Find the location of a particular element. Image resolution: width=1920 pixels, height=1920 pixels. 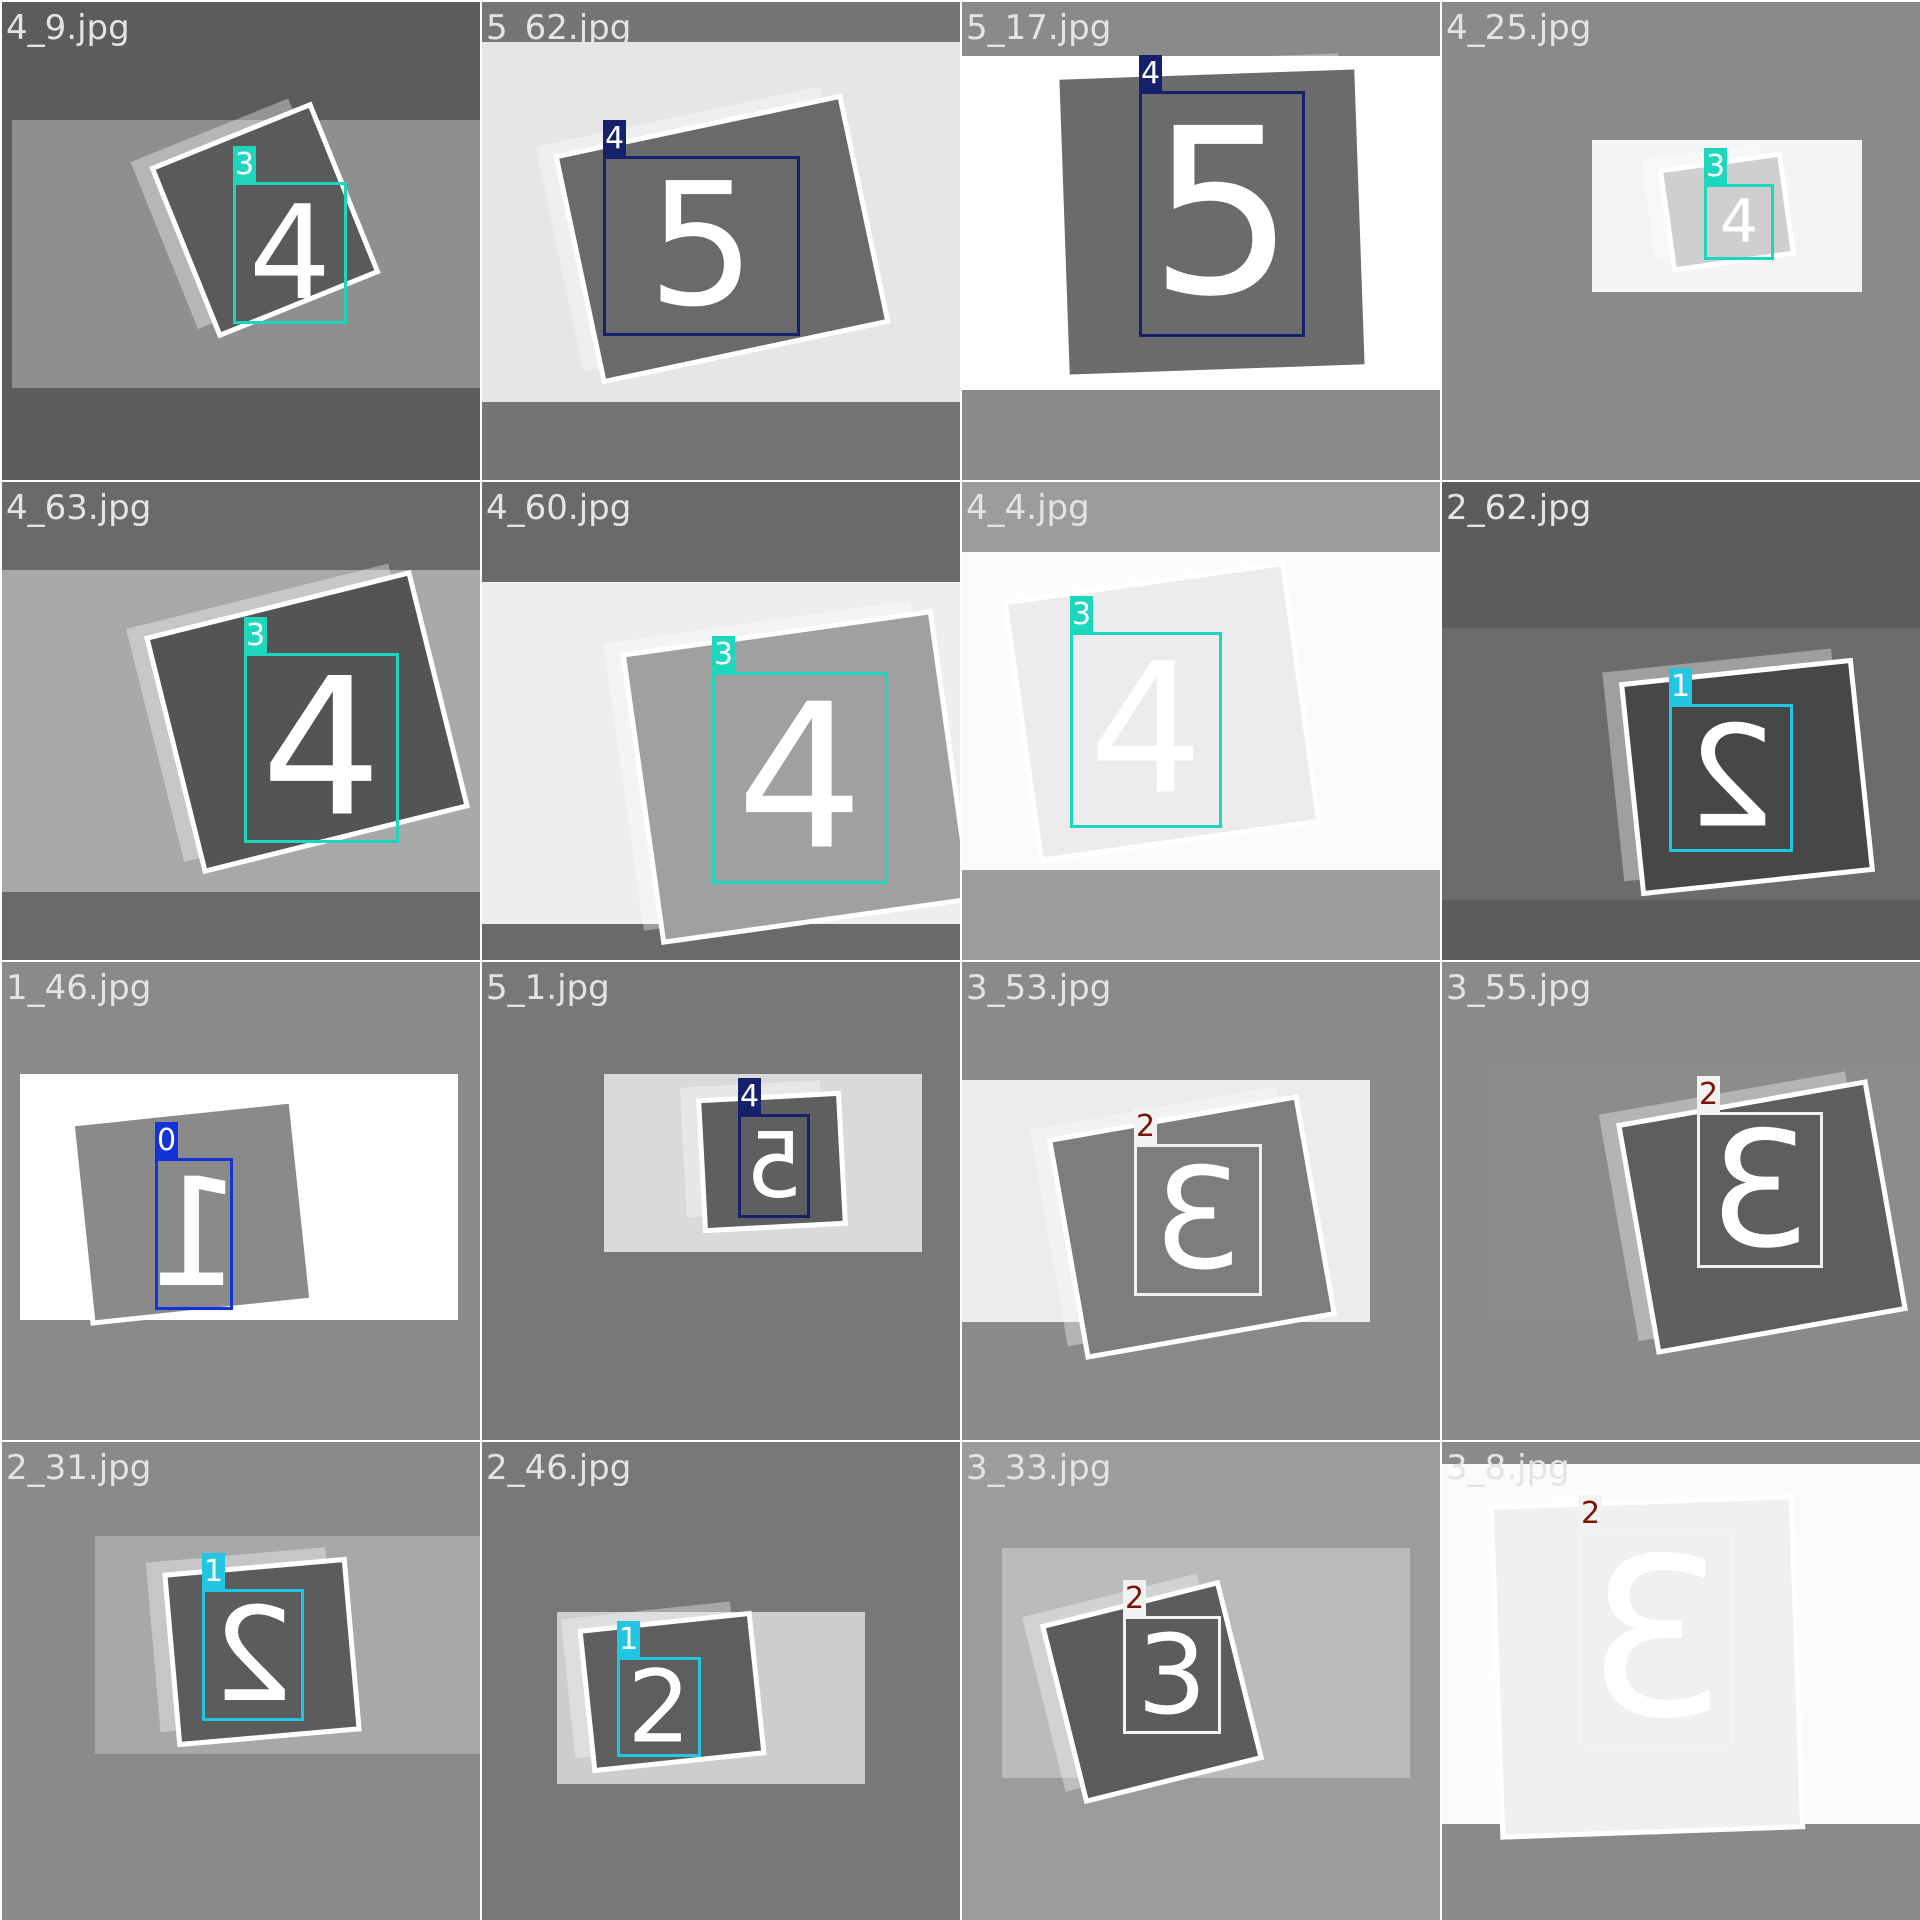

image-tile: 4 3 4_60.jpg is located at coordinates (721, 721).